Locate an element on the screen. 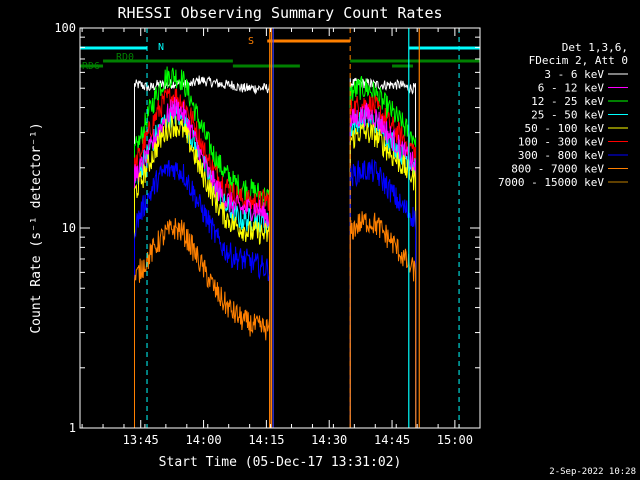 This screenshot has height=480, width=640. legend-label-12-25-kev: 12 - 25 keV is located at coordinates (567, 101).